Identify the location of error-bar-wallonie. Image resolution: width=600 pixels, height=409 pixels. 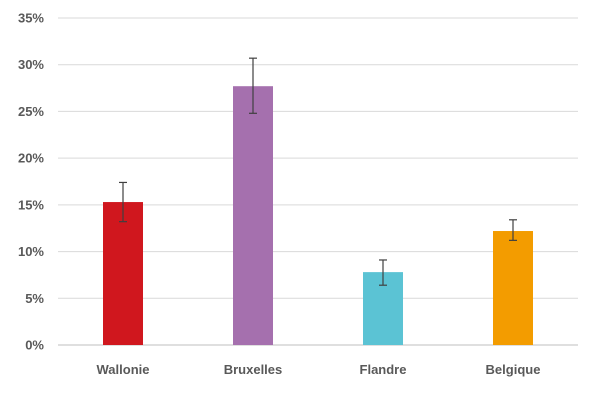
(123, 202).